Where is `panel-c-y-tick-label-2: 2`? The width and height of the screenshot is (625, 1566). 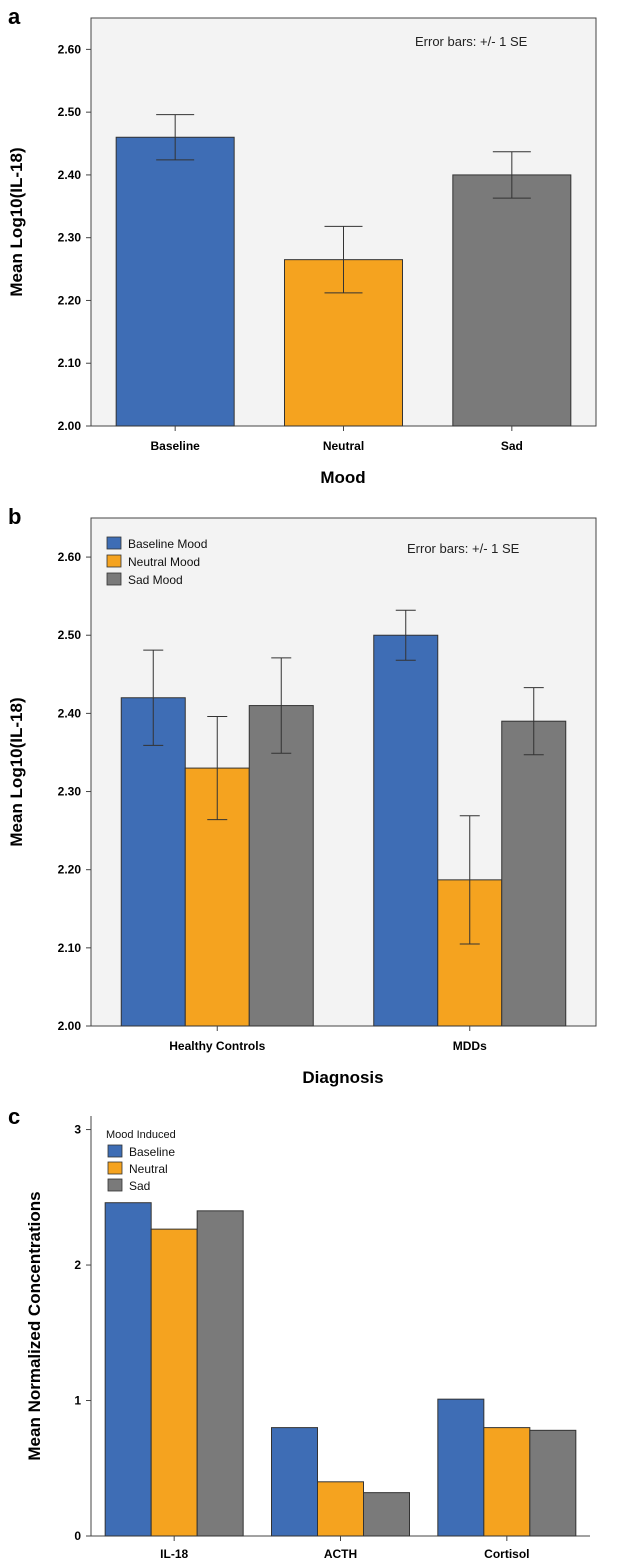
panel-c-y-tick-label-2: 2 is located at coordinates (77, 1265).